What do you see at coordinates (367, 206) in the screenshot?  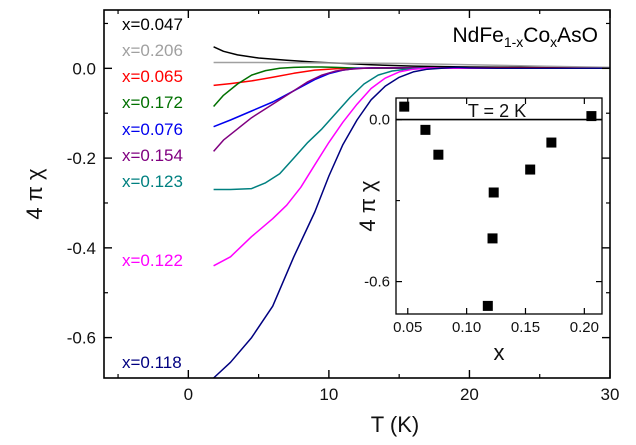 I see `inset-y-axis-title: 4 π χ` at bounding box center [367, 206].